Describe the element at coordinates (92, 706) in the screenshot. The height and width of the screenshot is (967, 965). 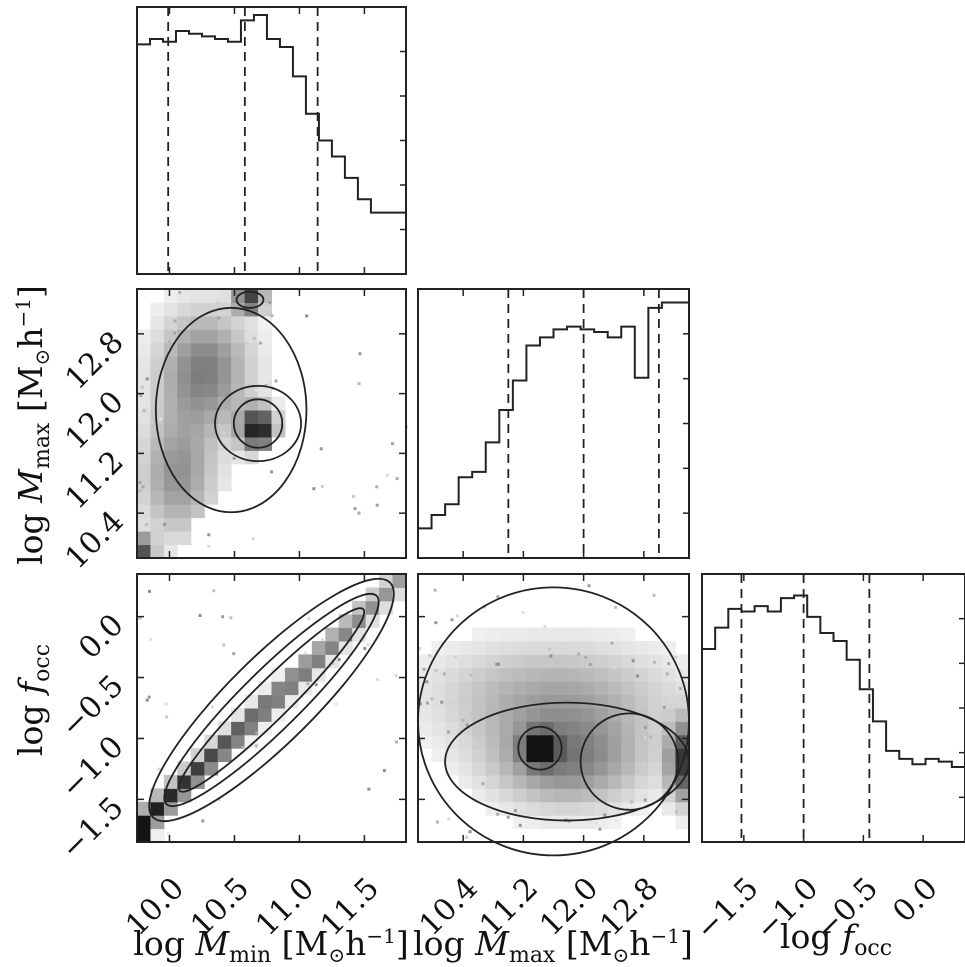
I see `ytick-label-log_focc: −0.5` at that location.